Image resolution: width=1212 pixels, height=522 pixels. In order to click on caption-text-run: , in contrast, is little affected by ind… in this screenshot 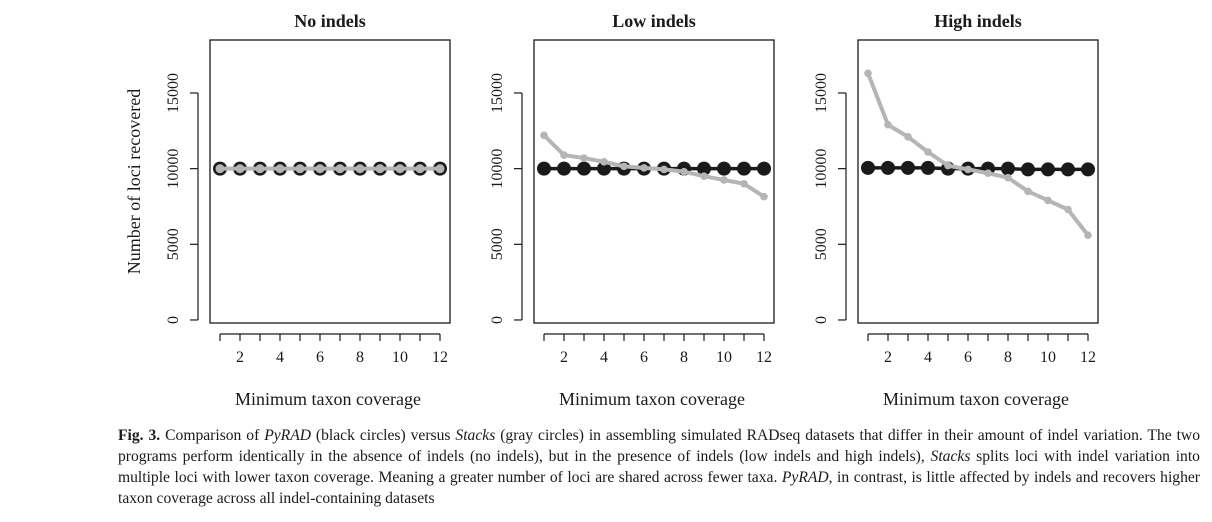, I will do `click(659, 488)`.